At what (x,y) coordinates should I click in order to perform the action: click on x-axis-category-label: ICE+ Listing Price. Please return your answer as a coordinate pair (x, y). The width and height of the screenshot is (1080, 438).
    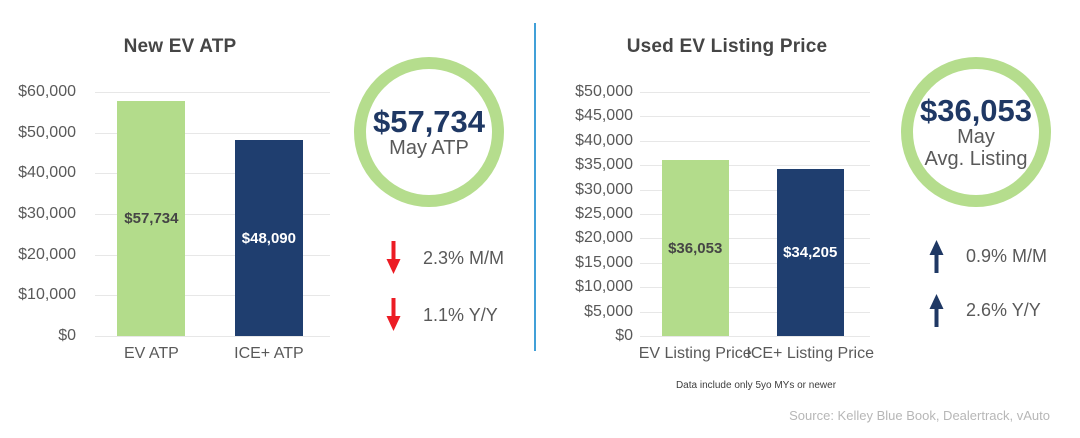
    Looking at the image, I should click on (810, 353).